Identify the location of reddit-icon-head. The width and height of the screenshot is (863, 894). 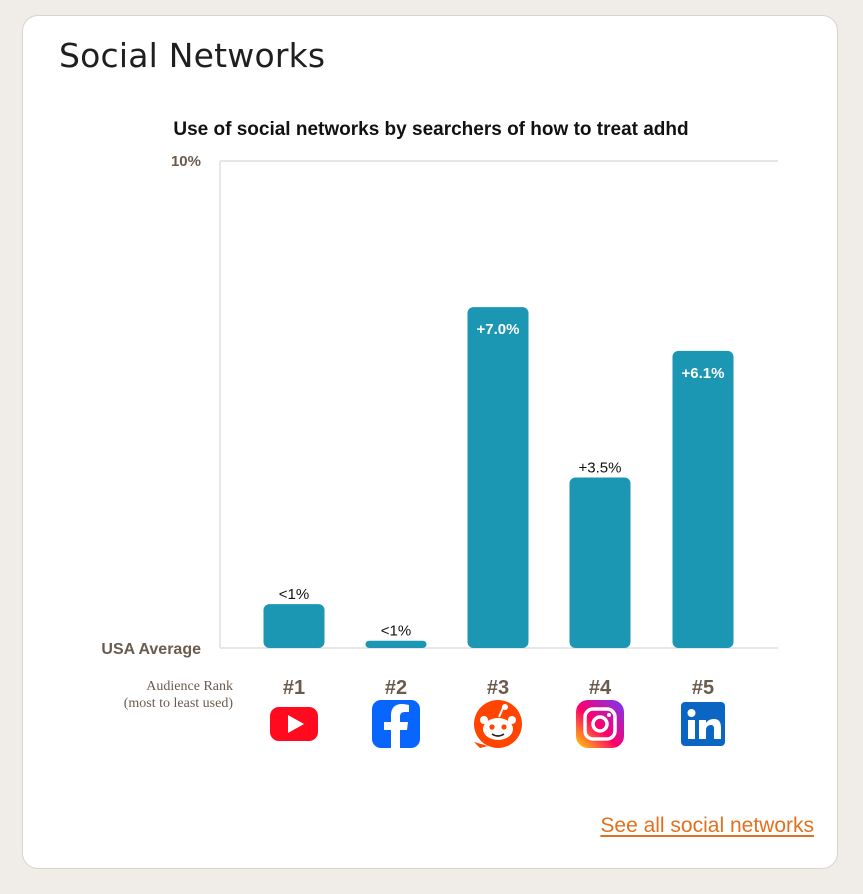
(498, 729).